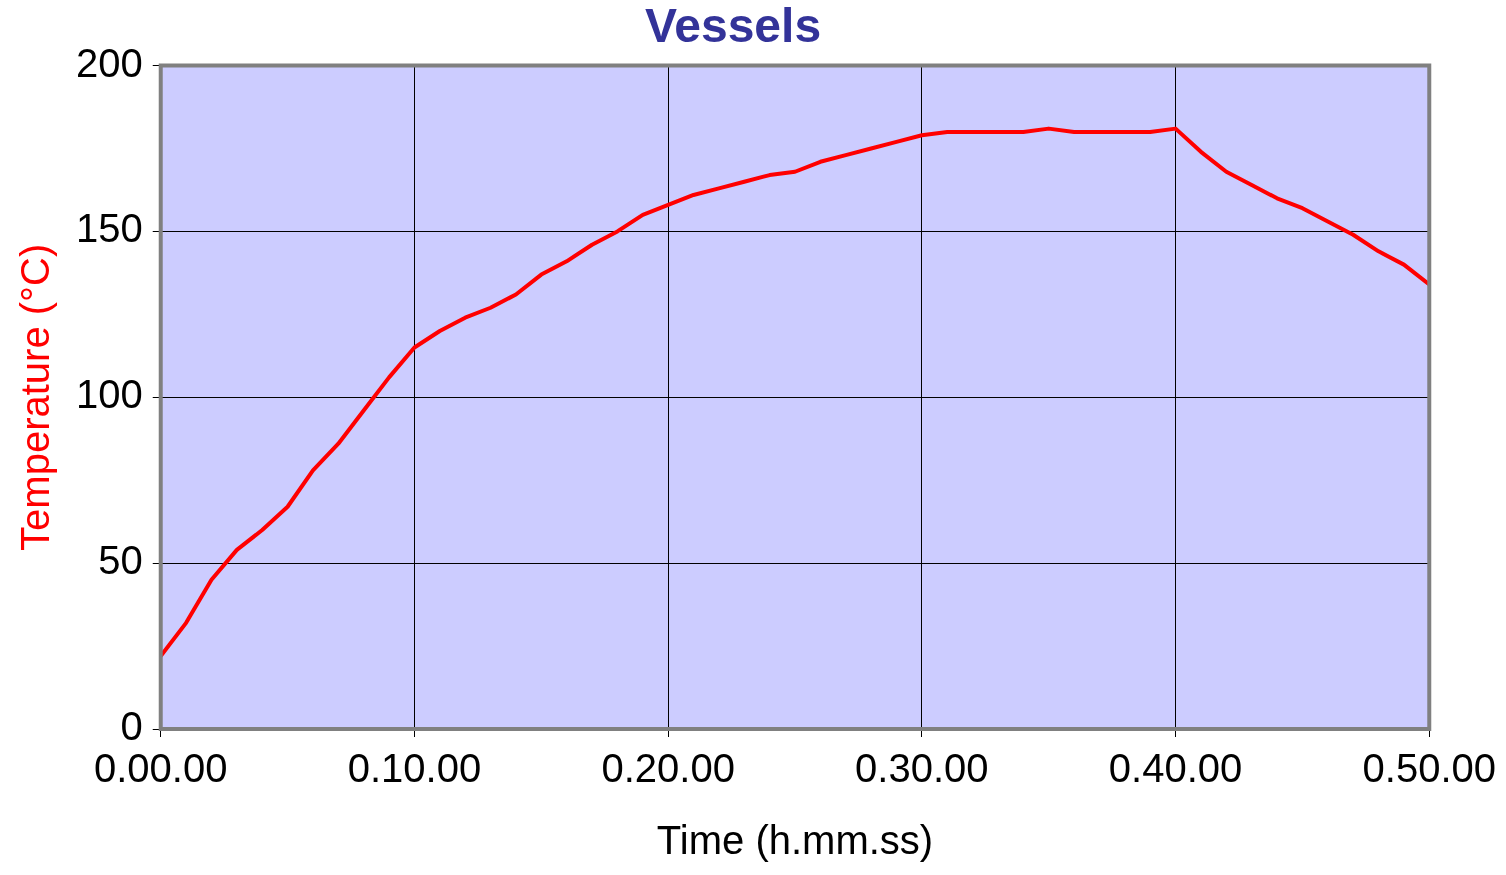  Describe the element at coordinates (414, 768) in the screenshot. I see `x-tick-label: 0.10.00` at that location.